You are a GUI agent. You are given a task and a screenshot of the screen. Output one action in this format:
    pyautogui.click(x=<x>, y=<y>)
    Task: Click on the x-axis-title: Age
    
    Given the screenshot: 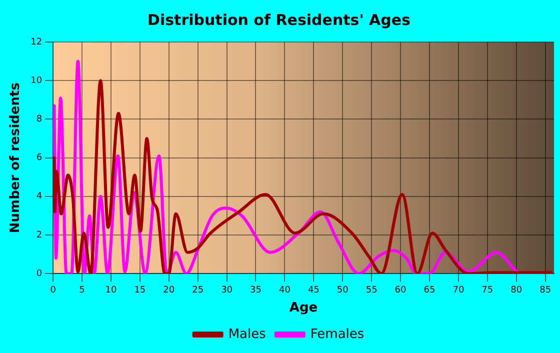 What is the action you would take?
    pyautogui.click(x=303, y=308)
    